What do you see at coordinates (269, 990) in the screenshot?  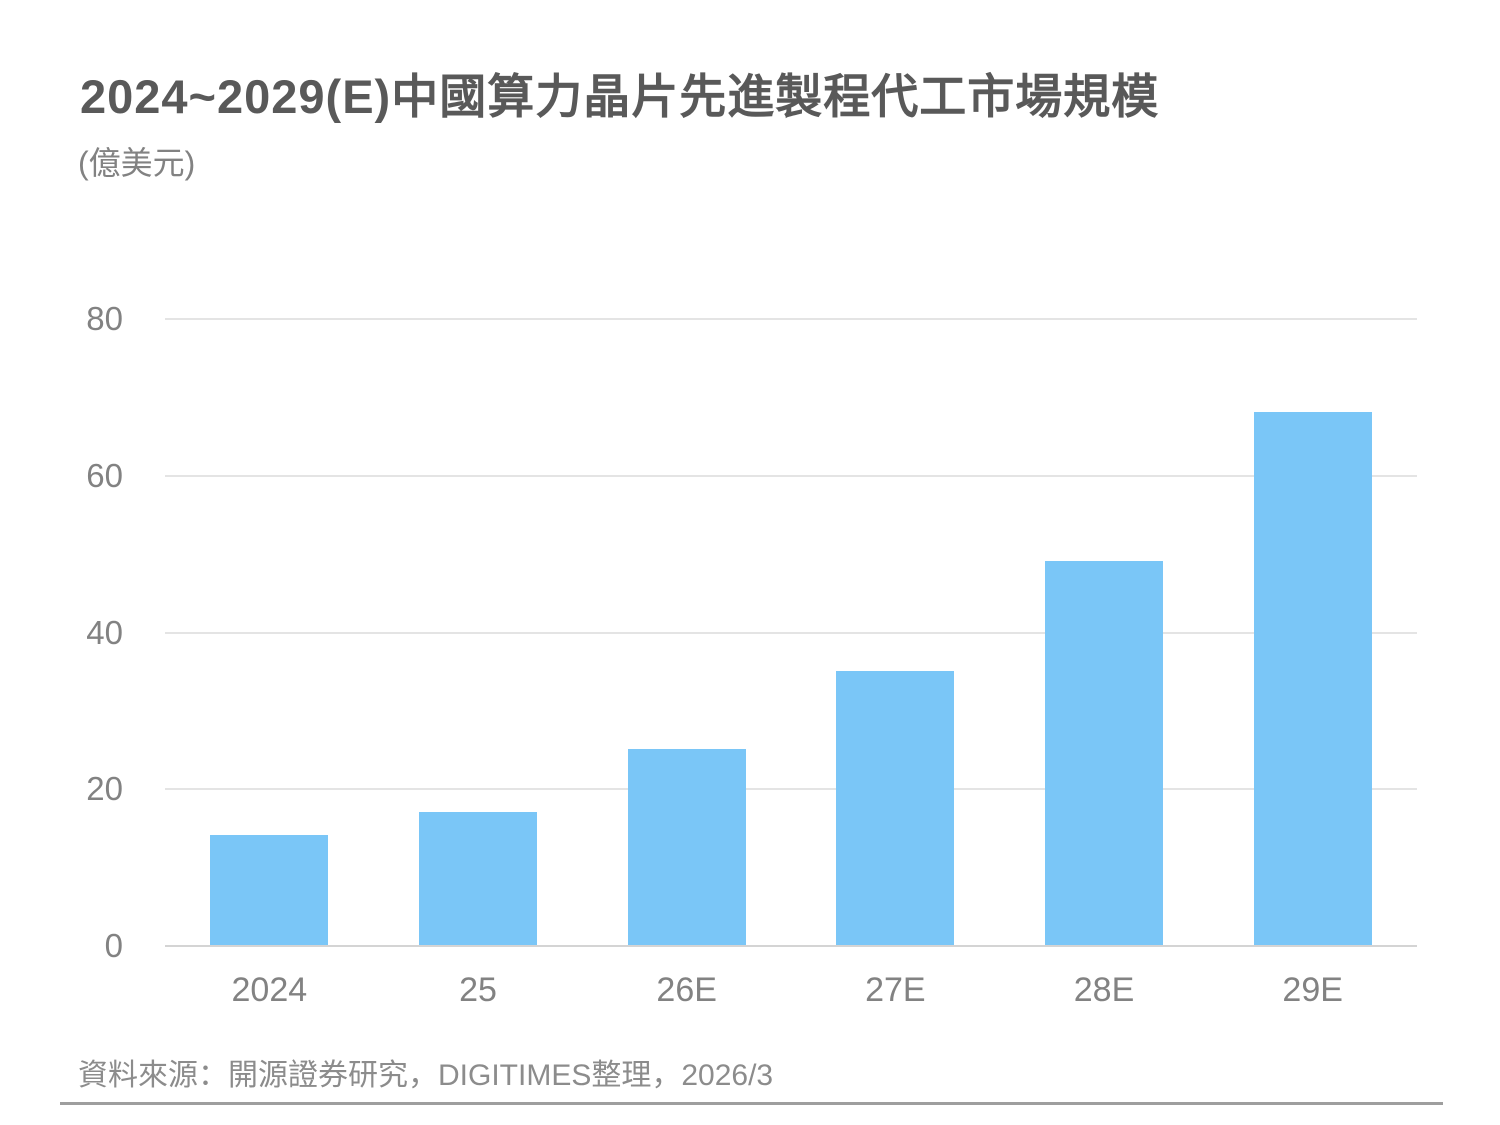 I see `x-tick-label-2024: 2024` at bounding box center [269, 990].